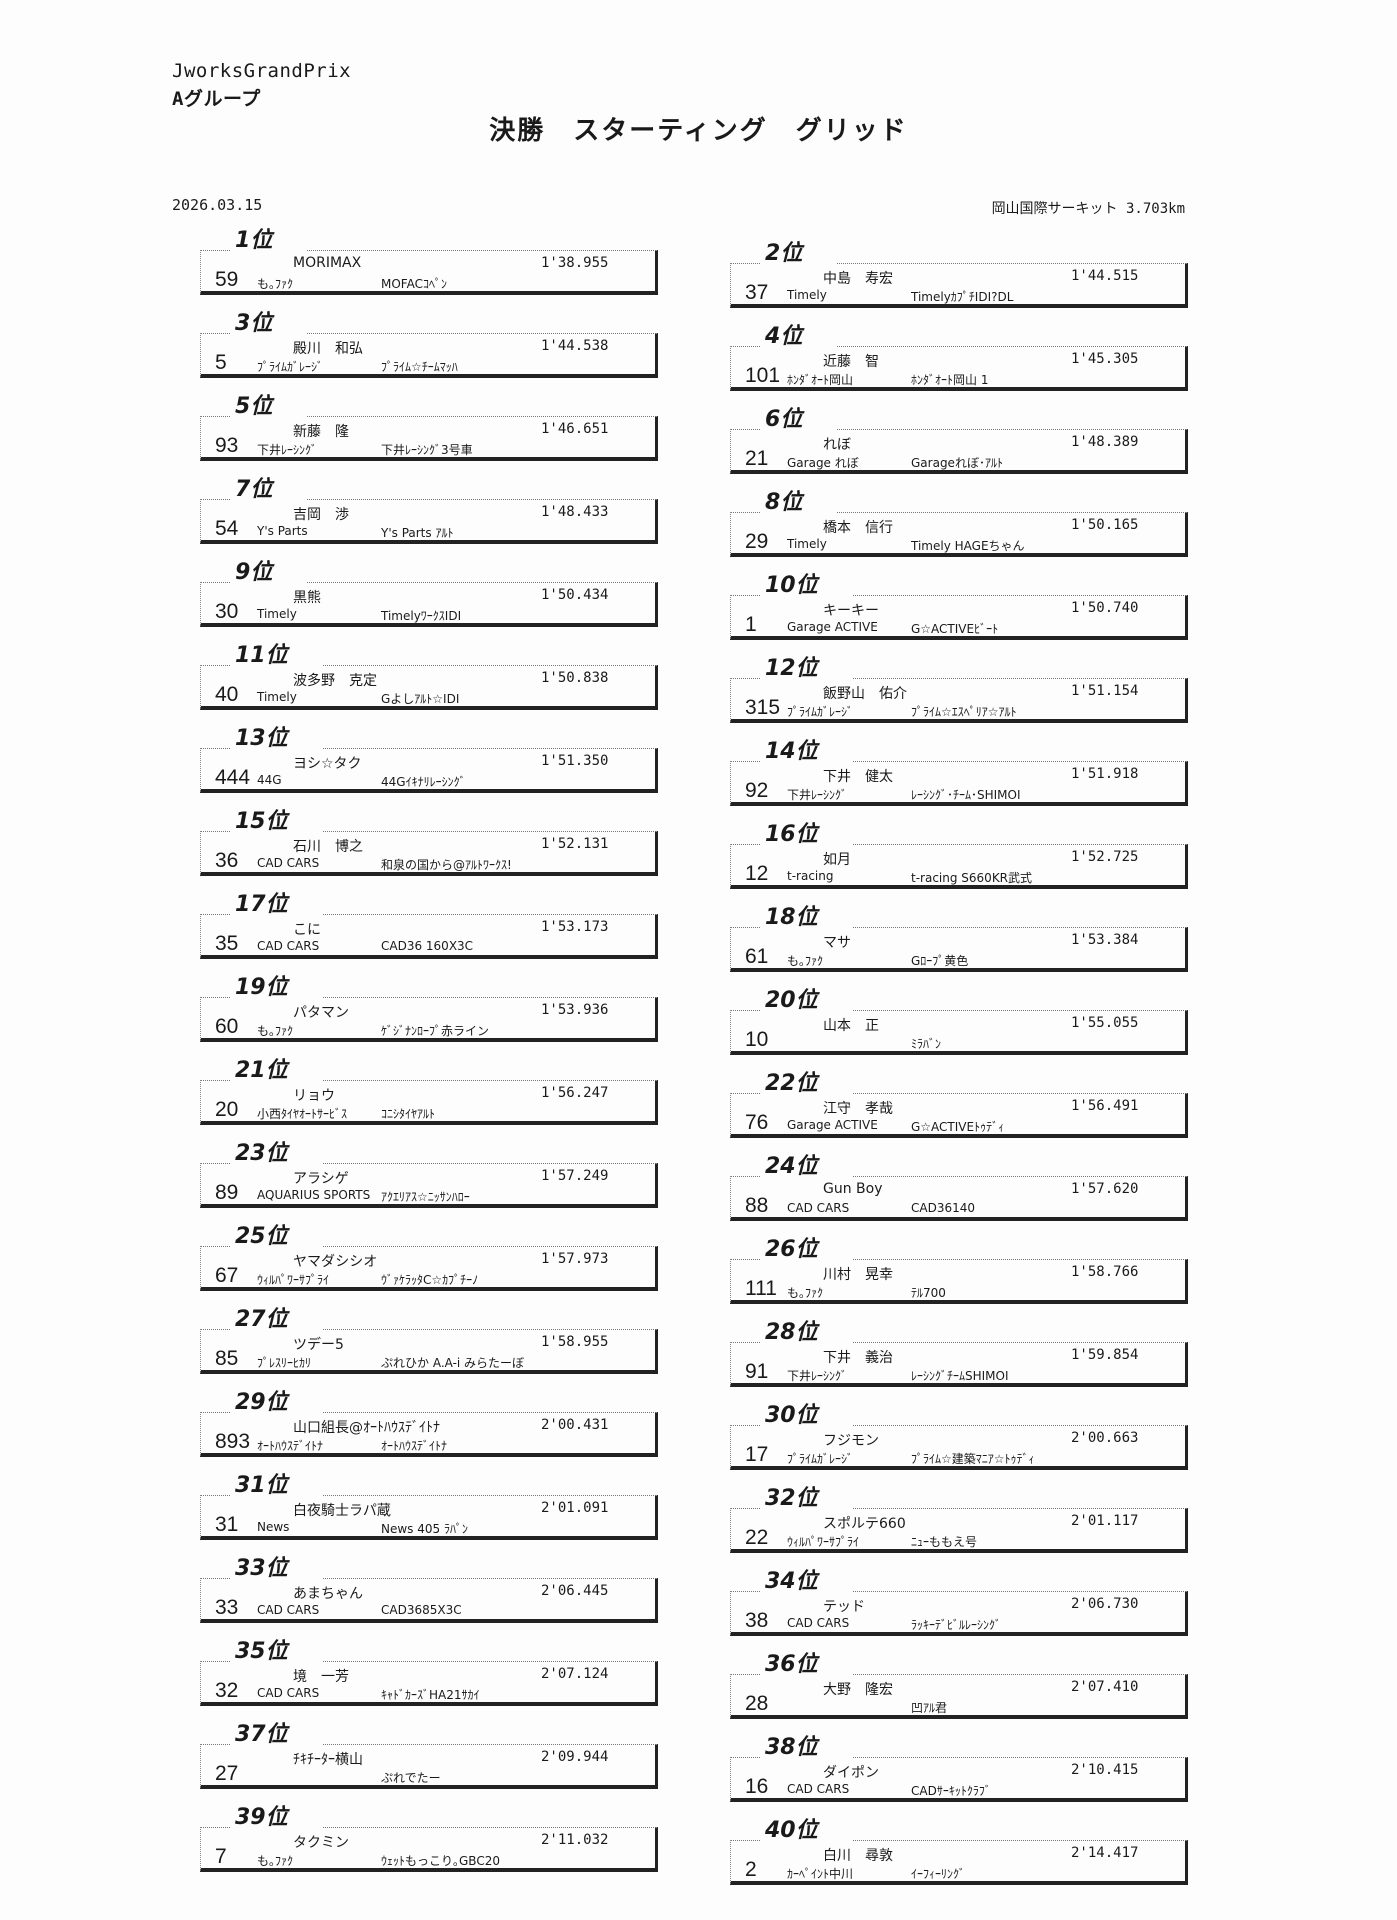  I want to click on qualifying-time: 1'50.740, so click(1105, 608).